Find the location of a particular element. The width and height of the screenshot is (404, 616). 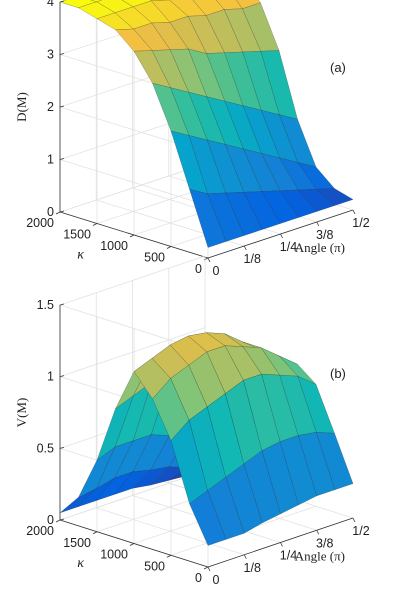

z-axis-label: D(M) is located at coordinates (21, 107).